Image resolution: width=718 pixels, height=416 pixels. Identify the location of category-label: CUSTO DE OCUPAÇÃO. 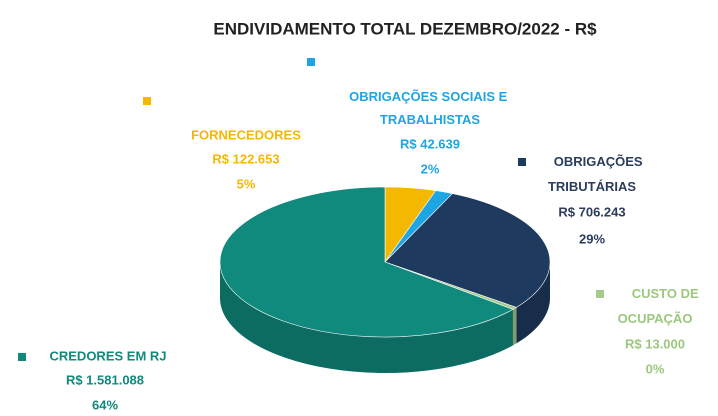
(660, 306).